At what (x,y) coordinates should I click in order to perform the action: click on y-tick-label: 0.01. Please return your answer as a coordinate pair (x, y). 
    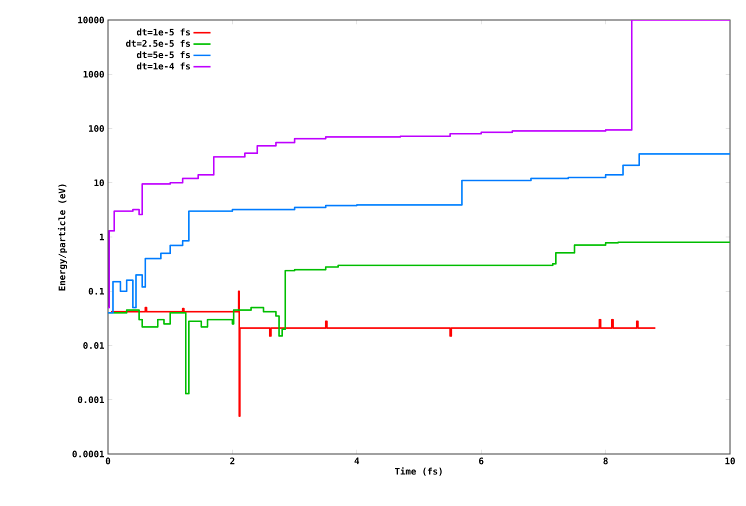
    Looking at the image, I should click on (93, 345).